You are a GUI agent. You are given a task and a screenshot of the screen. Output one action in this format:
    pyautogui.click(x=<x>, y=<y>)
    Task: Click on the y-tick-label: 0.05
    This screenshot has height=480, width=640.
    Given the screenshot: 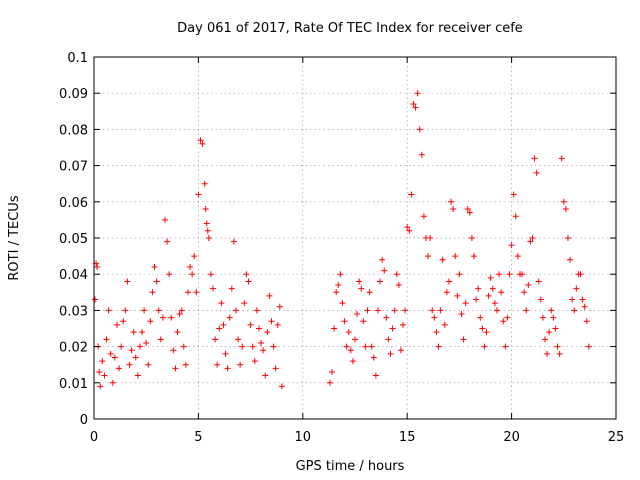 What is the action you would take?
    pyautogui.click(x=73, y=239)
    